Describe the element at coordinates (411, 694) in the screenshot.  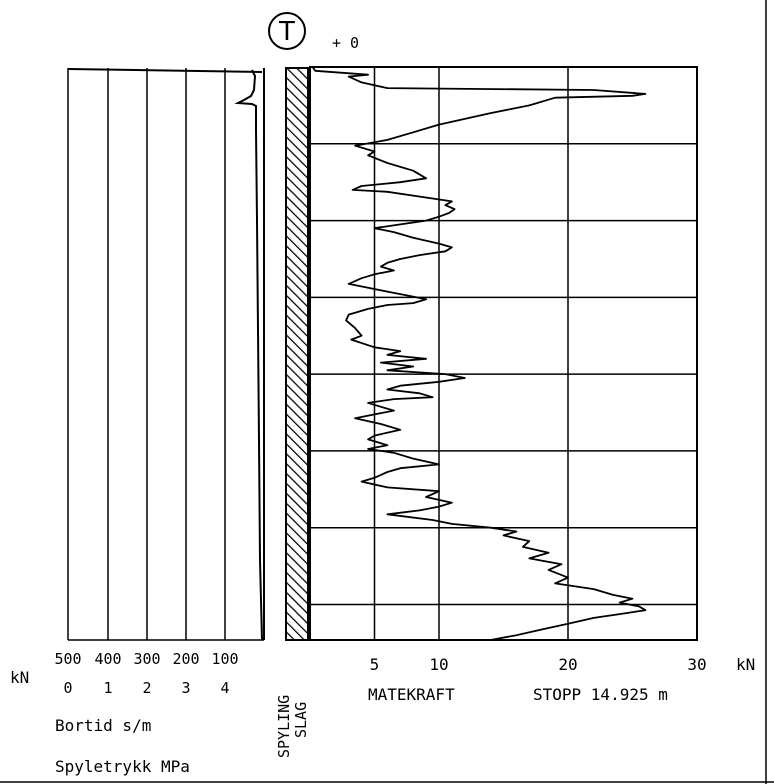
I see `x-axis-label: MATEKRAFT` at that location.